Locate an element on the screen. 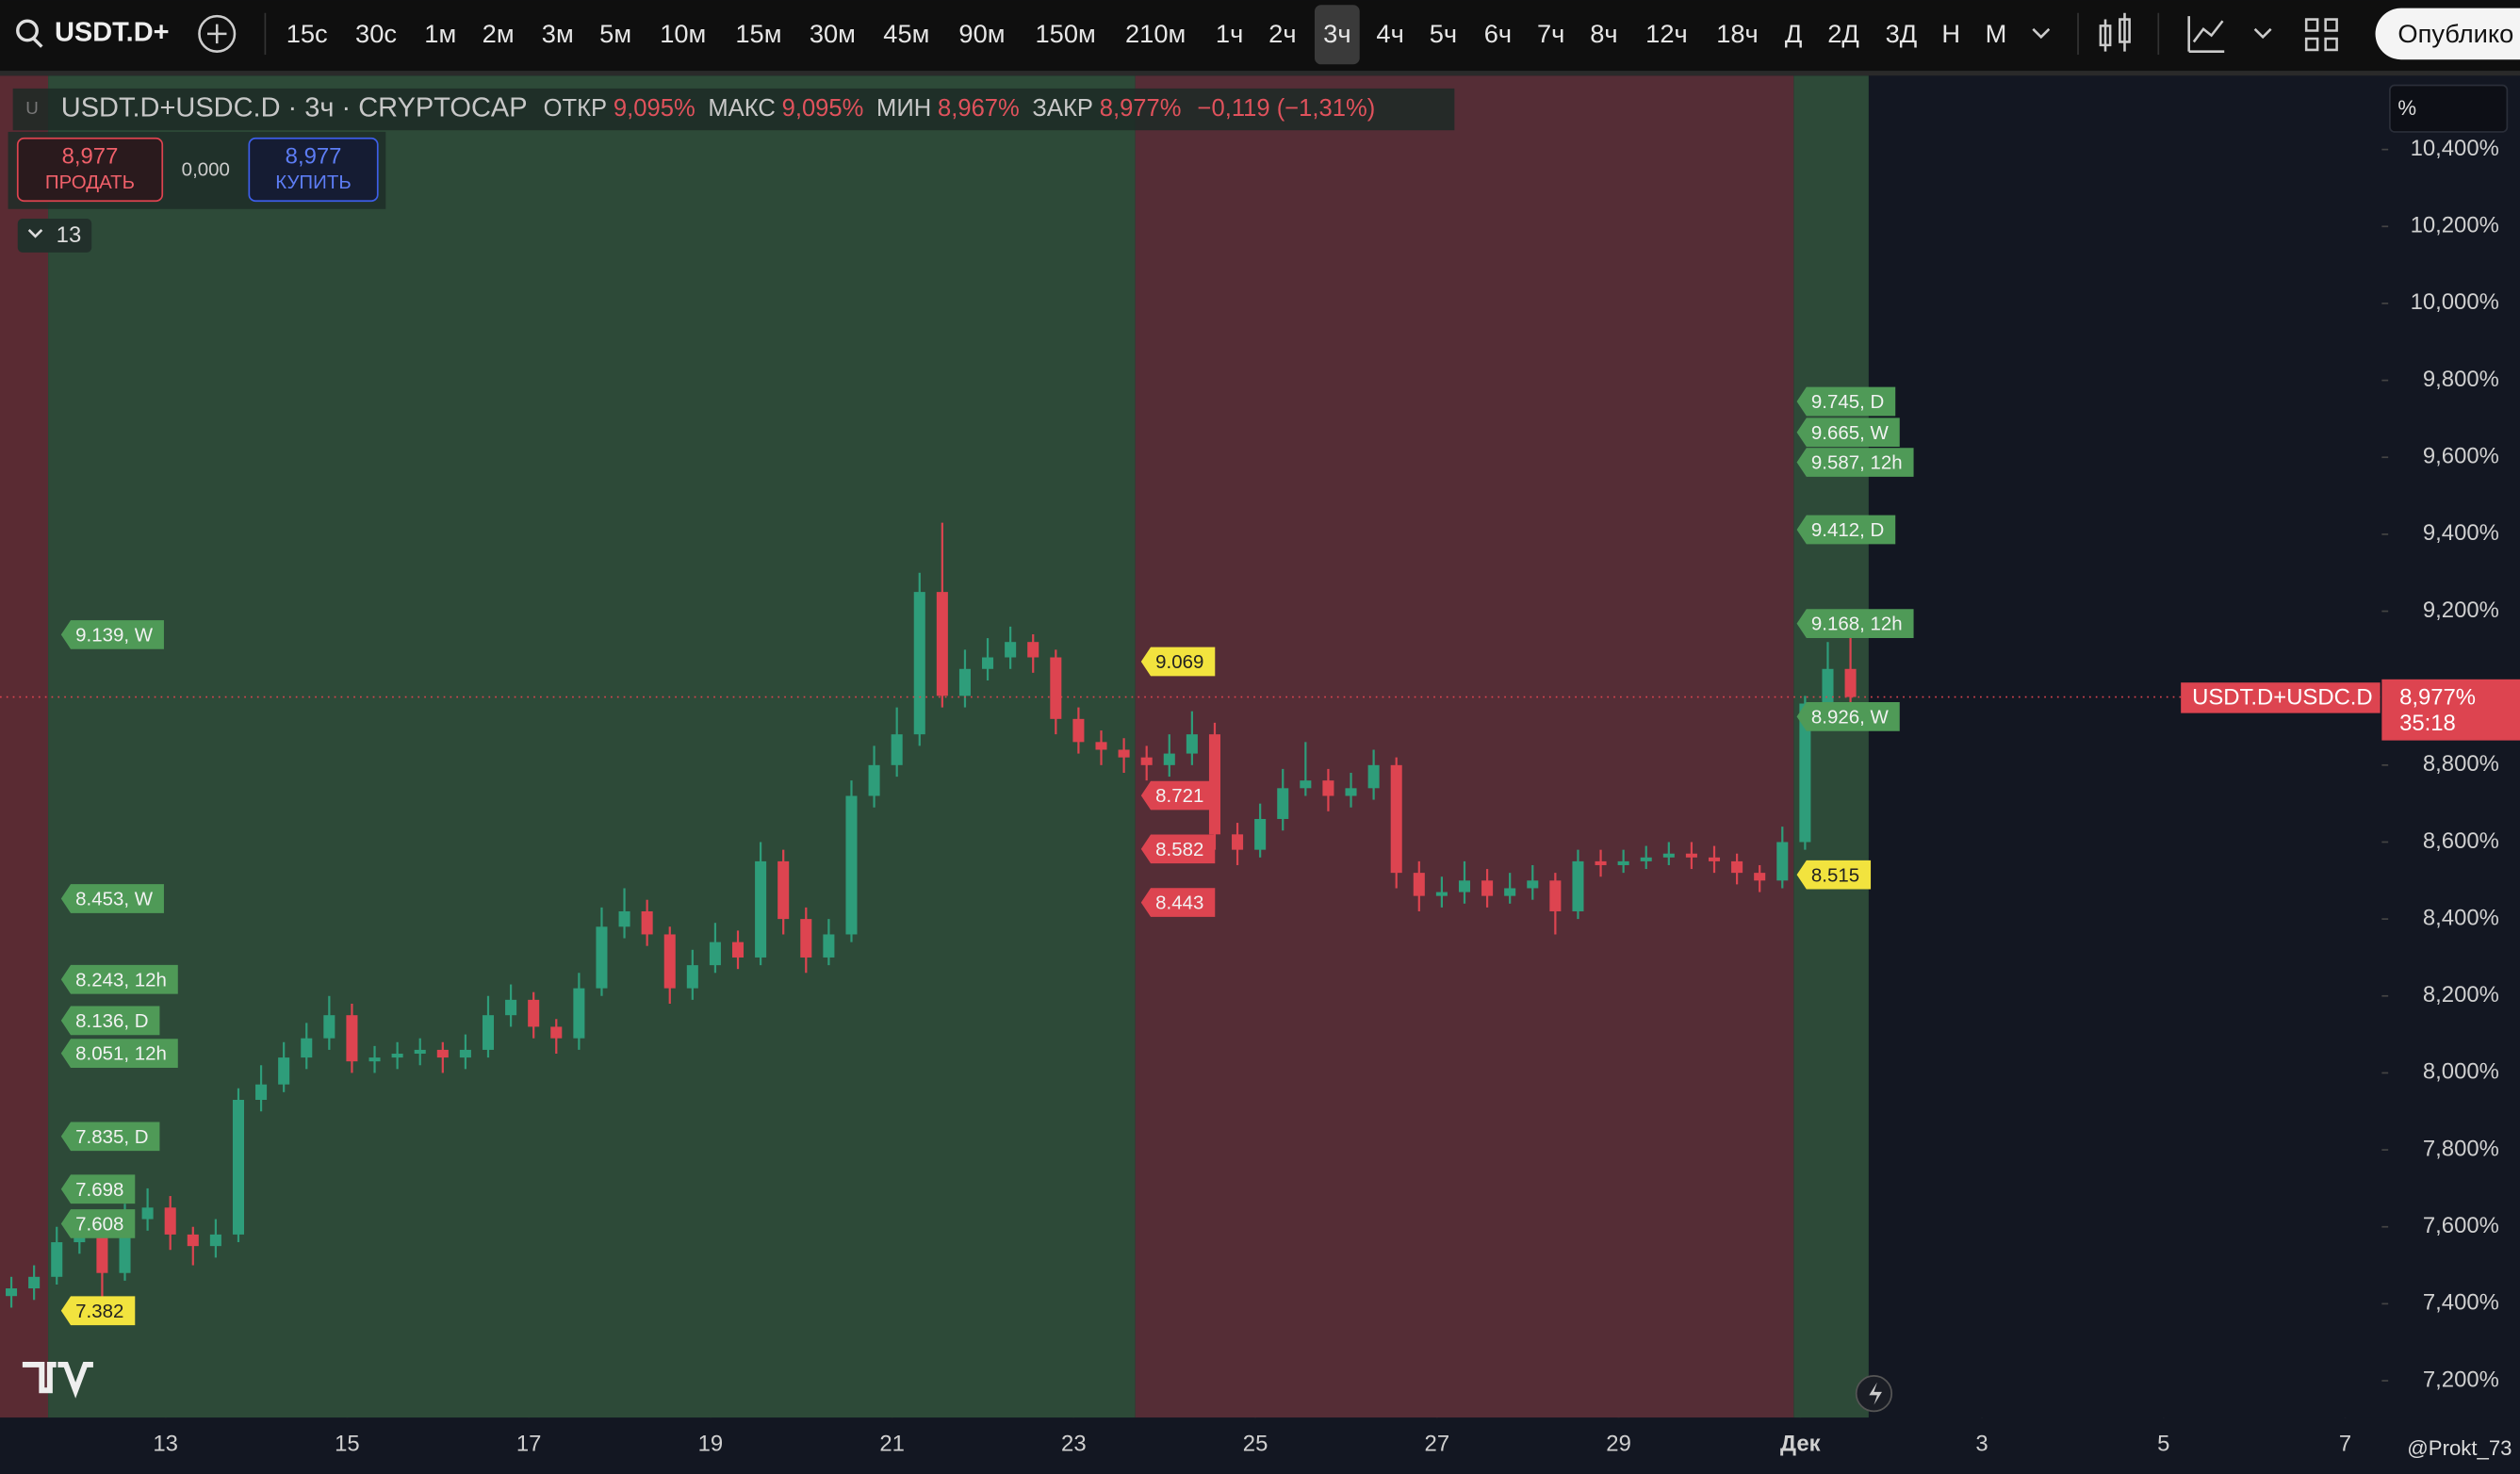 This screenshot has width=2520, height=1474. interval: 15м is located at coordinates (758, 33).